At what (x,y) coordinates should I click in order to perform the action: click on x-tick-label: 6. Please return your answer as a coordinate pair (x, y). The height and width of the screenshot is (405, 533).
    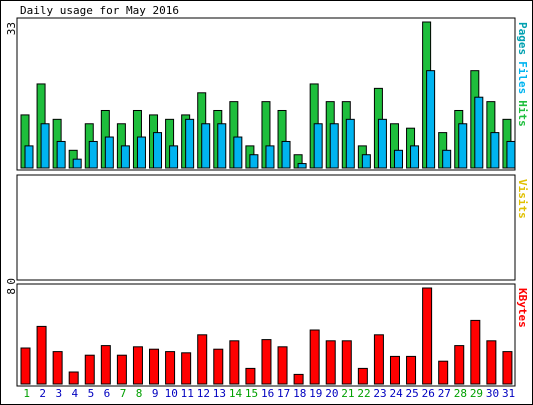
    Looking at the image, I should click on (107, 393).